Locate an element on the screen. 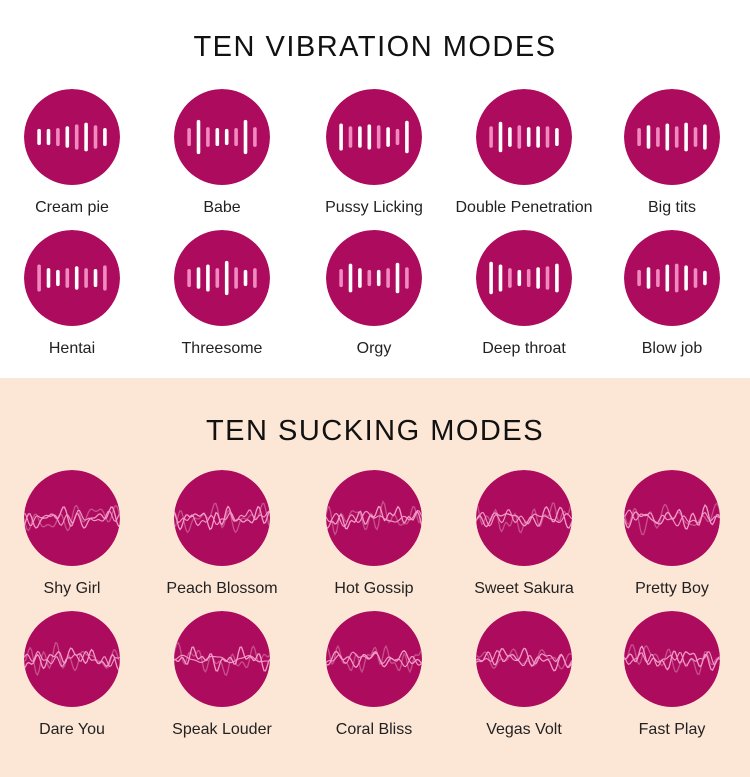 This screenshot has width=750, height=777. sucking-mode-label: Peach Blossom is located at coordinates (222, 588).